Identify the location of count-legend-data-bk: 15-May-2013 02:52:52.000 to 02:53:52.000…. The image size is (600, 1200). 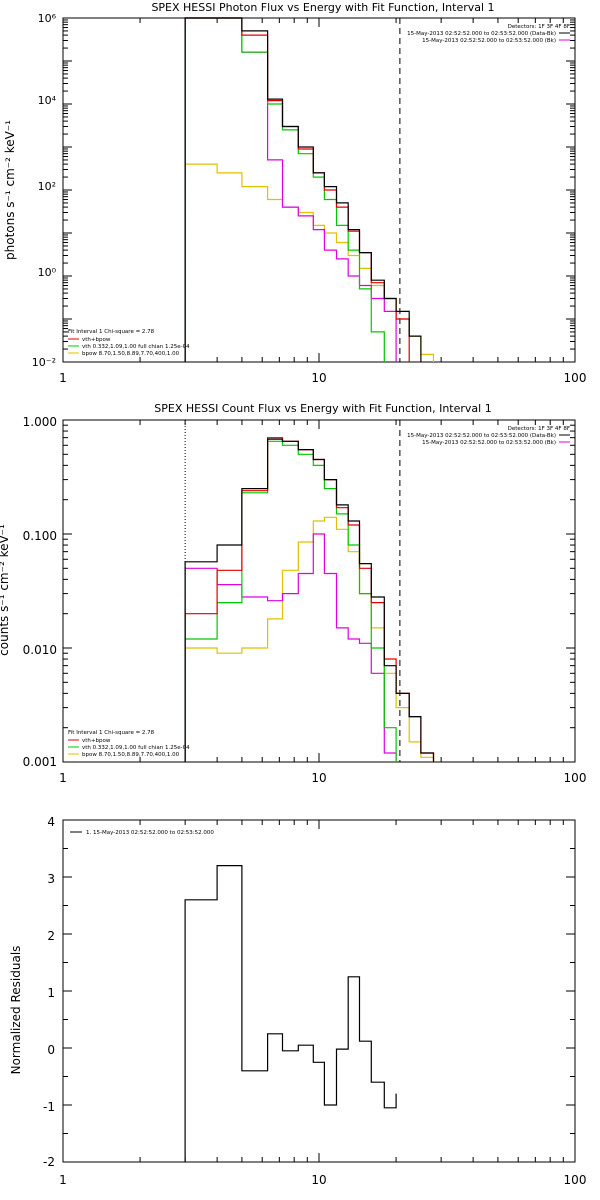
(481, 436).